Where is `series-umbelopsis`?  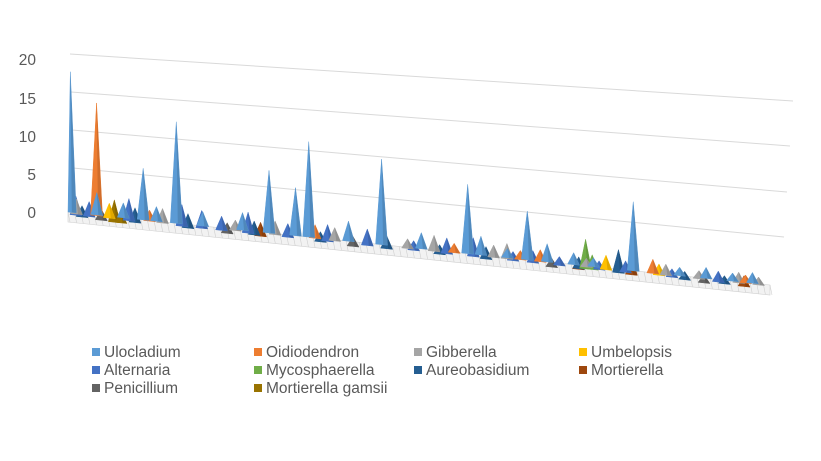 series-umbelopsis is located at coordinates (384, 239).